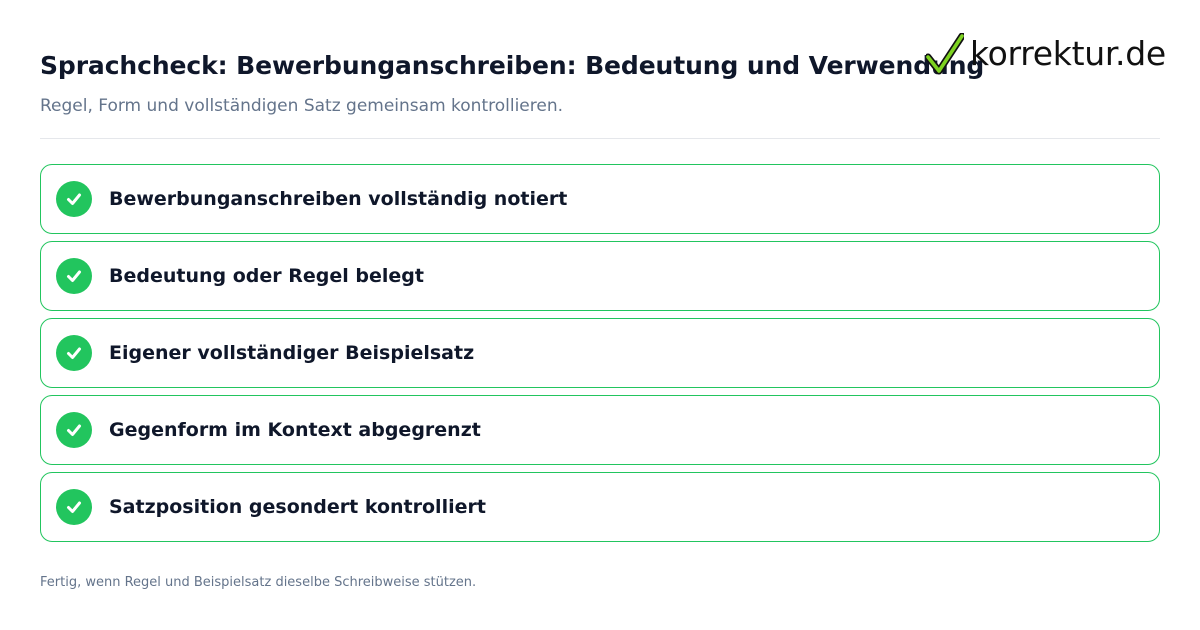 The width and height of the screenshot is (1200, 630). Describe the element at coordinates (338, 199) in the screenshot. I see `checklist-item-label: Bewerbunganschreiben vollständig notiert` at that location.